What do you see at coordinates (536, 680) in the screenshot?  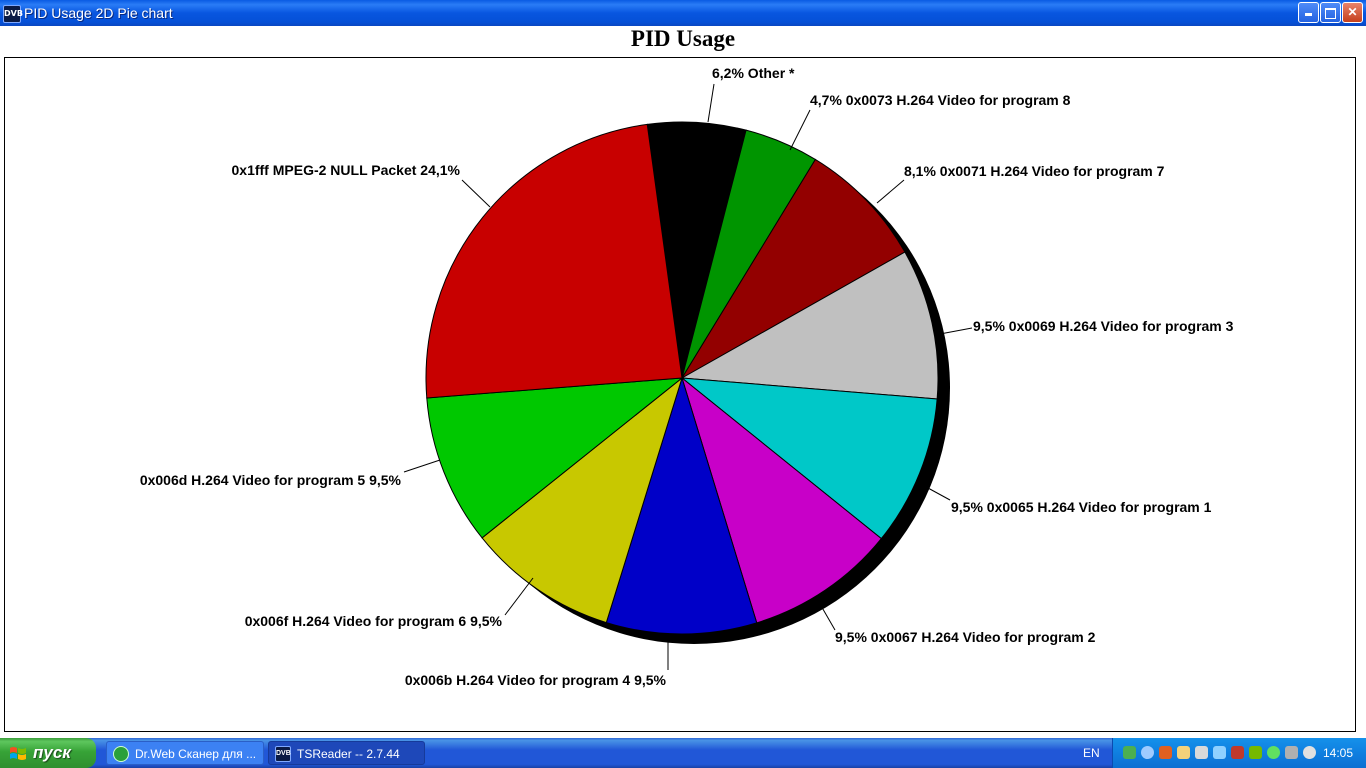 I see `slice-label: 0x006b H.264 Video for program 4 9,5%` at bounding box center [536, 680].